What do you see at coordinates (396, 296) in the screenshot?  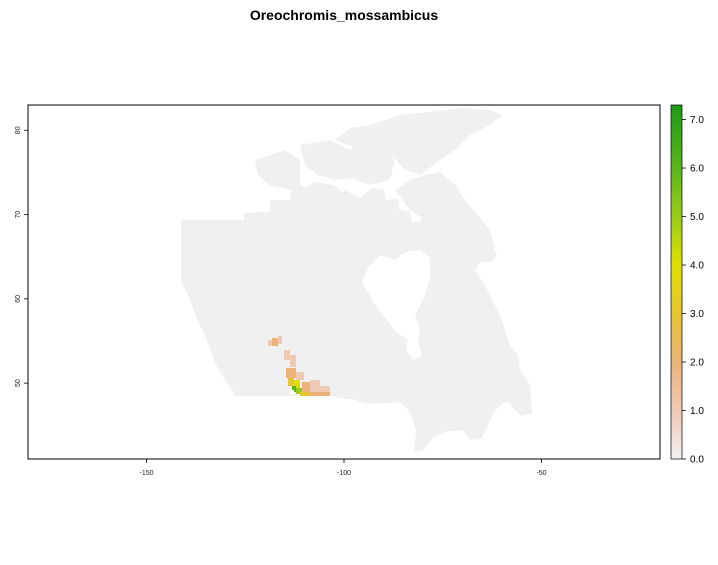 I see `hudson-bay` at bounding box center [396, 296].